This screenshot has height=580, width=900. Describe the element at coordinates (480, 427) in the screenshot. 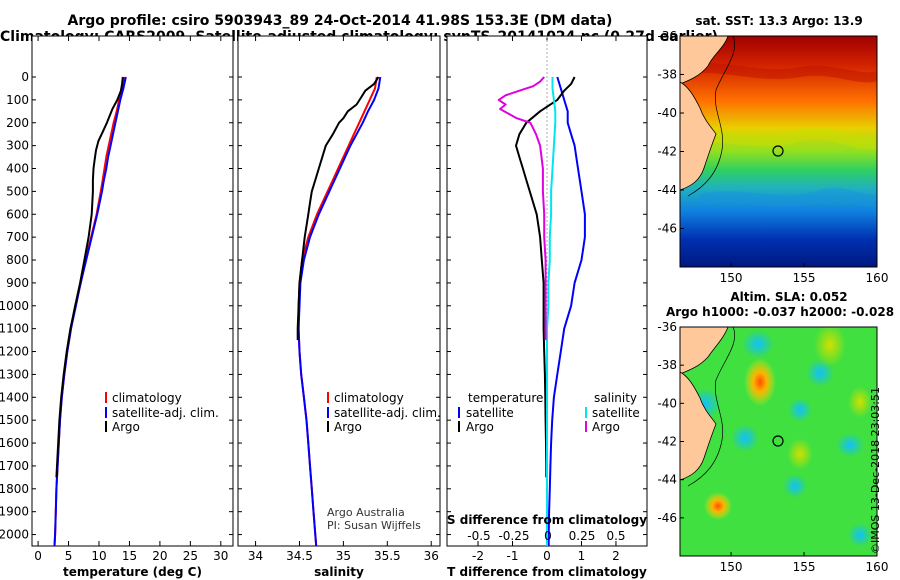

I see `legend-t-argo-label: Argo` at that location.